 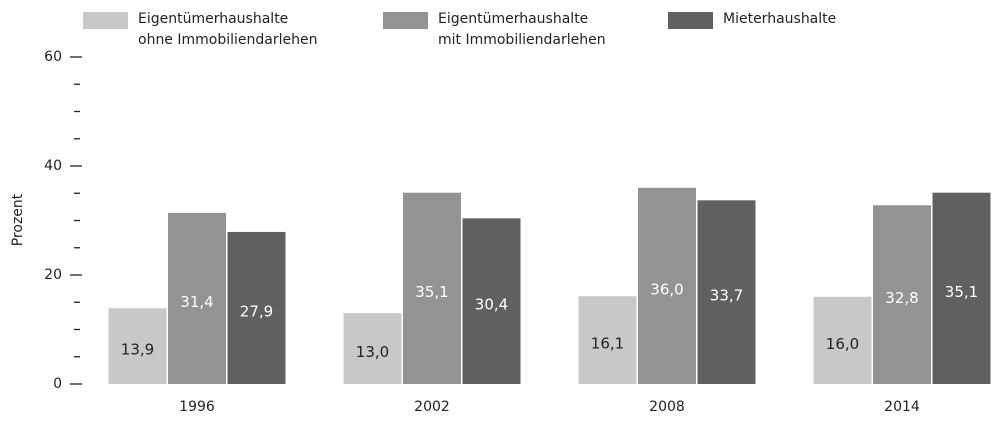 I want to click on y-axis-label: Prozent, so click(x=18, y=219).